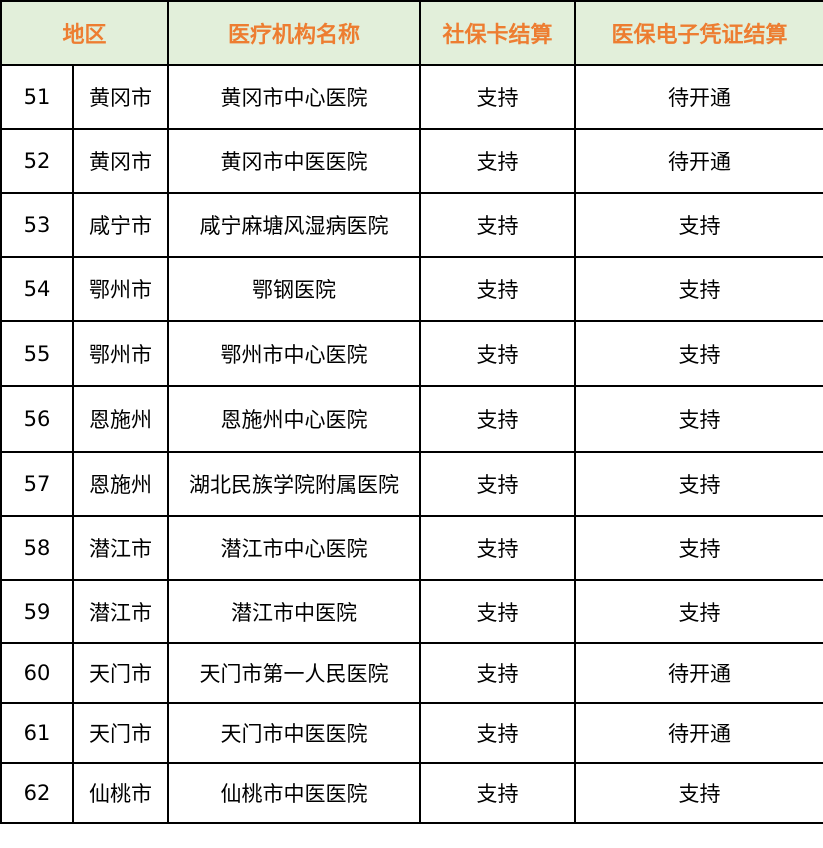 This screenshot has width=823, height=848. I want to click on institution-cell: 天门市中医医院, so click(294, 733).